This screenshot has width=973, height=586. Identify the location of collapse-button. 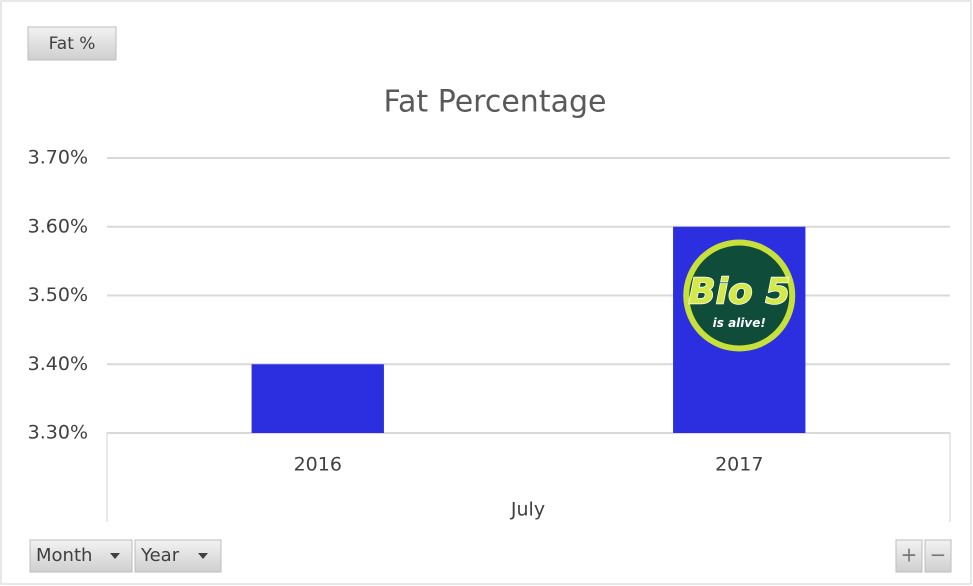
(938, 556).